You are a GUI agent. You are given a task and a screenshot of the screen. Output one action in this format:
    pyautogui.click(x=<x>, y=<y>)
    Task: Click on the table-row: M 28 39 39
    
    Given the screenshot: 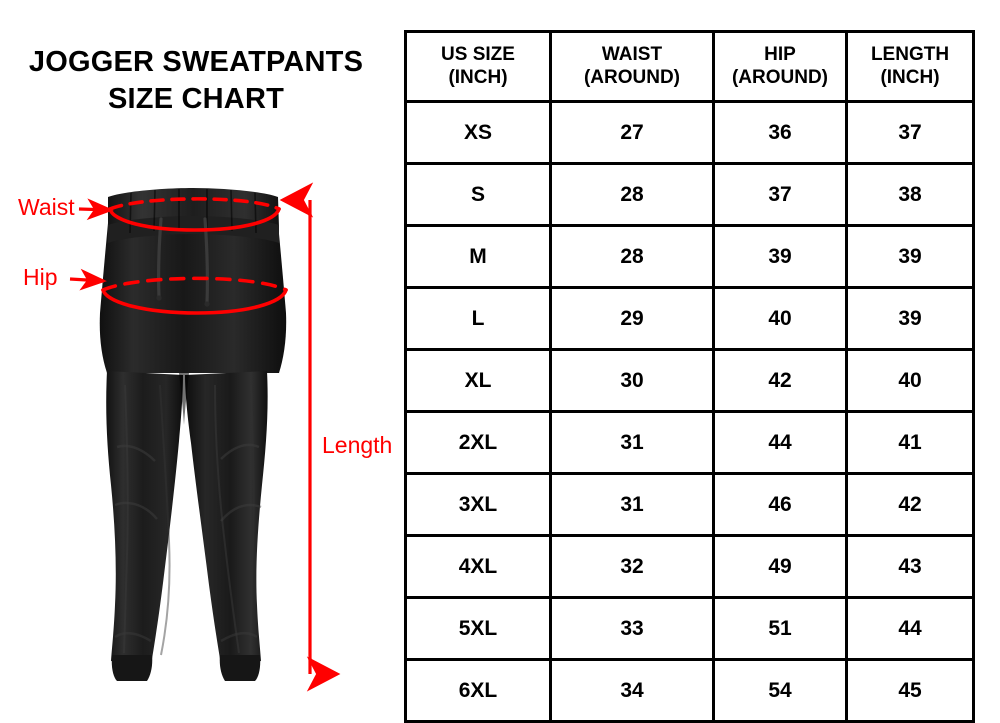 What is the action you would take?
    pyautogui.click(x=689, y=256)
    